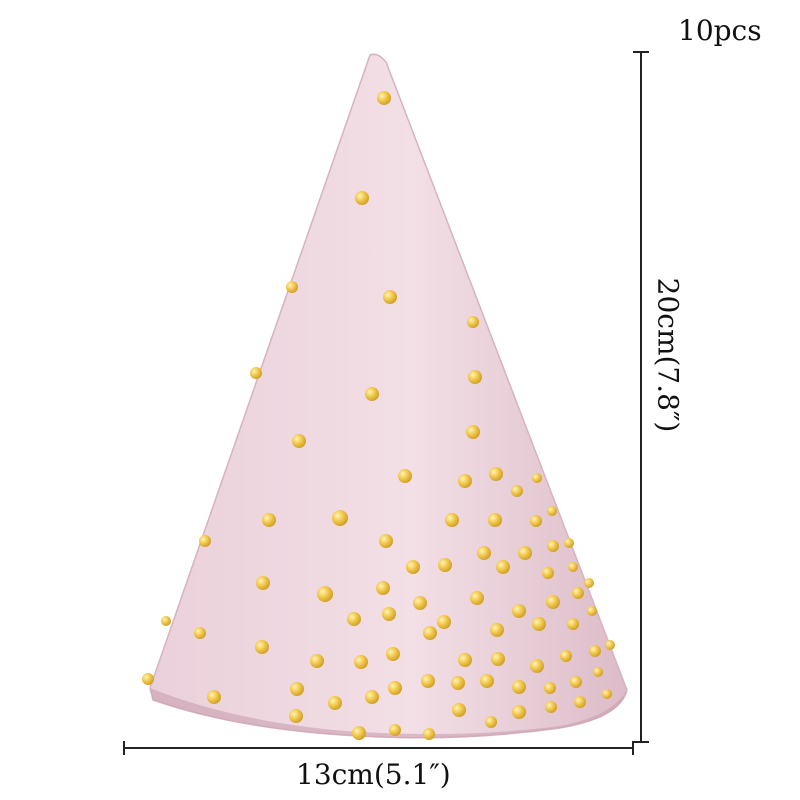 The width and height of the screenshot is (800, 800). I want to click on height-label: 20cm(7.8″), so click(668, 355).